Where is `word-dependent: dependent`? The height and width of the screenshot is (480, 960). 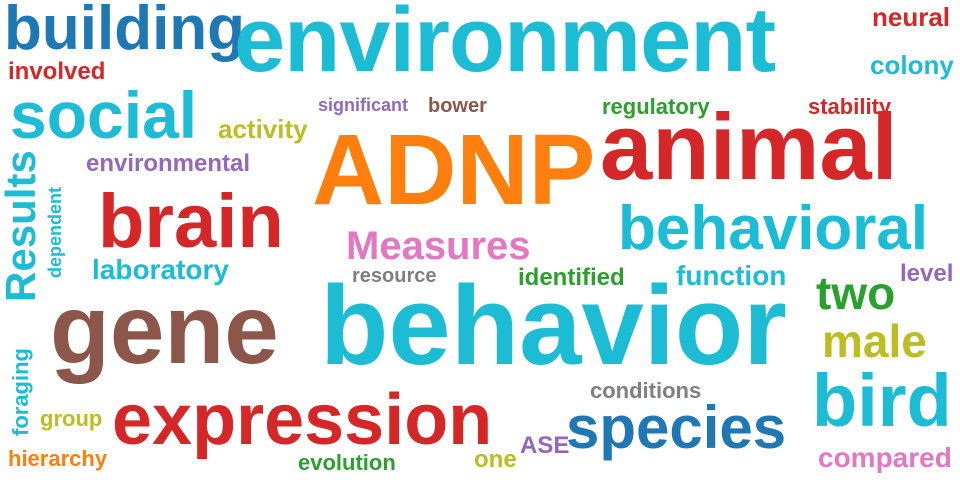 word-dependent: dependent is located at coordinates (55, 232).